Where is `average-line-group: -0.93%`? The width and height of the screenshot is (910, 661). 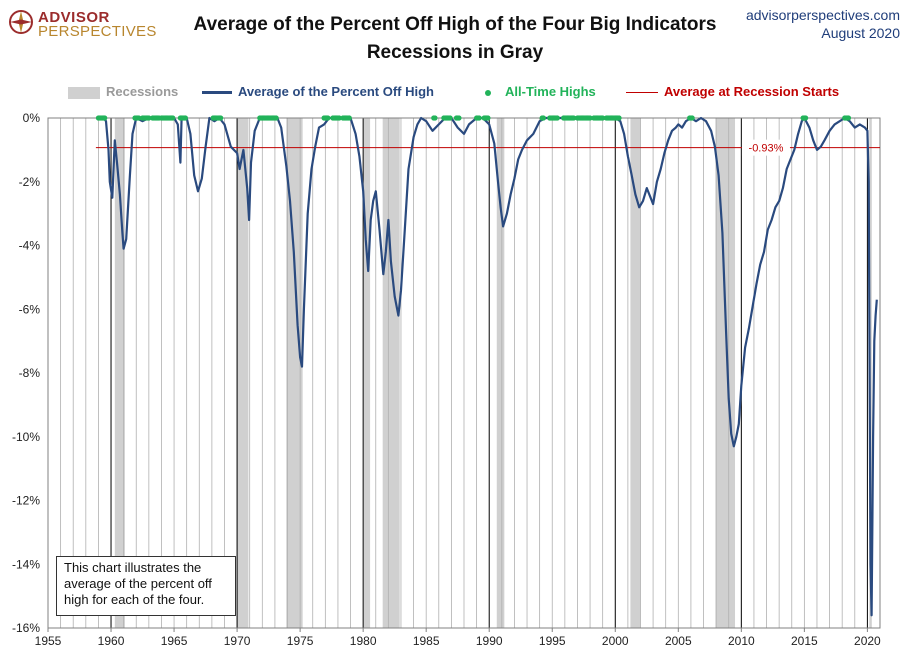 average-line-group: -0.93% is located at coordinates (487, 147).